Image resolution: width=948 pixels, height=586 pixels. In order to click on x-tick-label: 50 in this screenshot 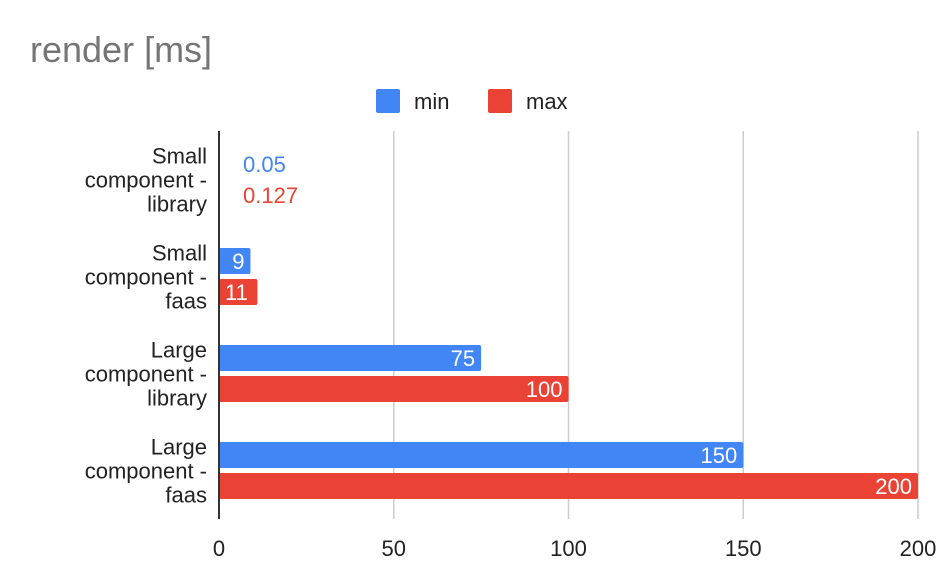, I will do `click(394, 548)`.